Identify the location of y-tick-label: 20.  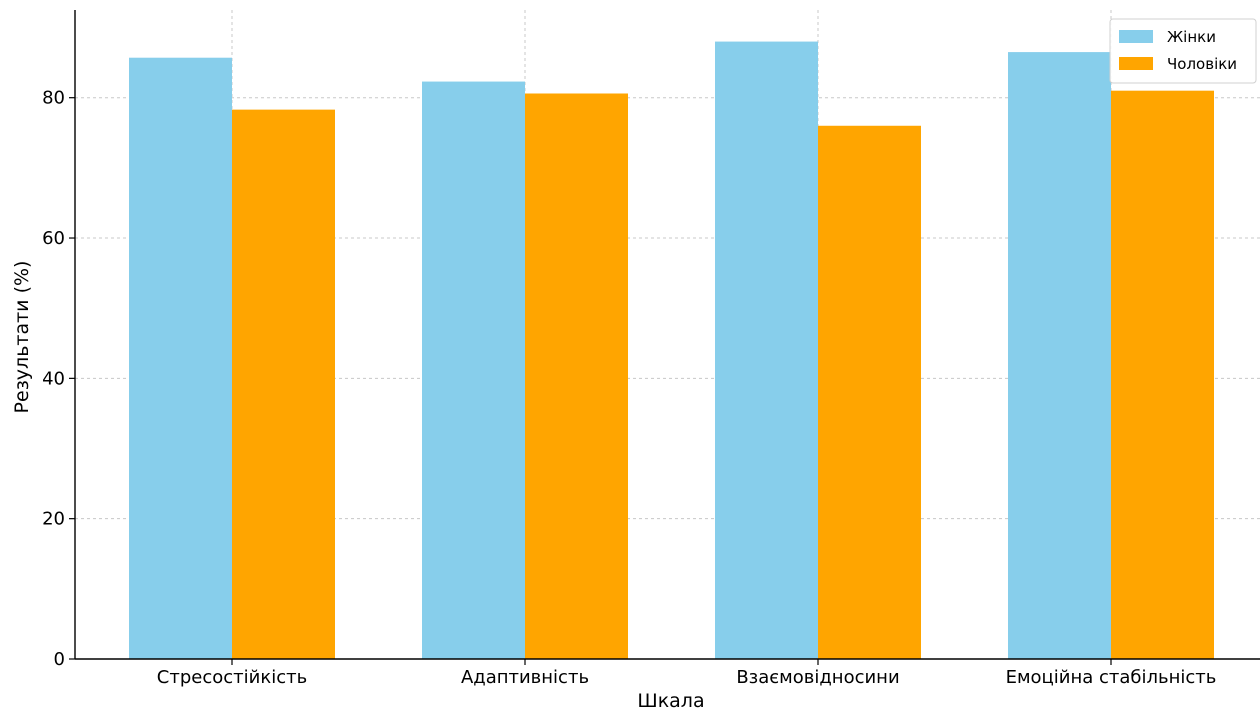
(53, 519).